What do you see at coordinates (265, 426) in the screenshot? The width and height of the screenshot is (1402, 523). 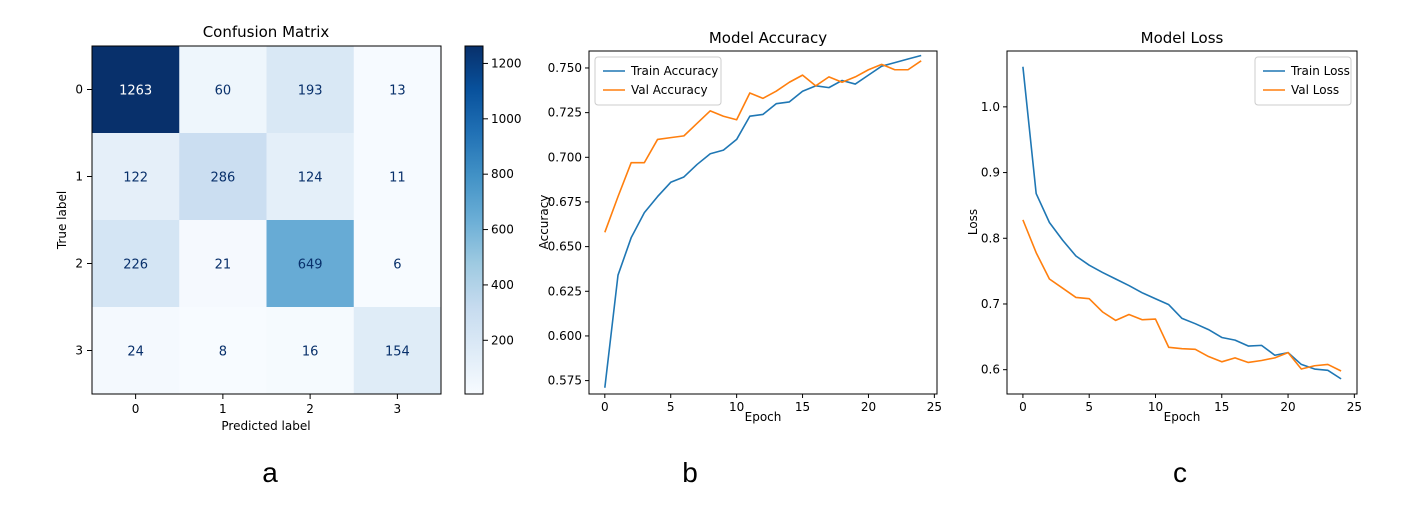 I see `x-axis-label: Predicted label` at bounding box center [265, 426].